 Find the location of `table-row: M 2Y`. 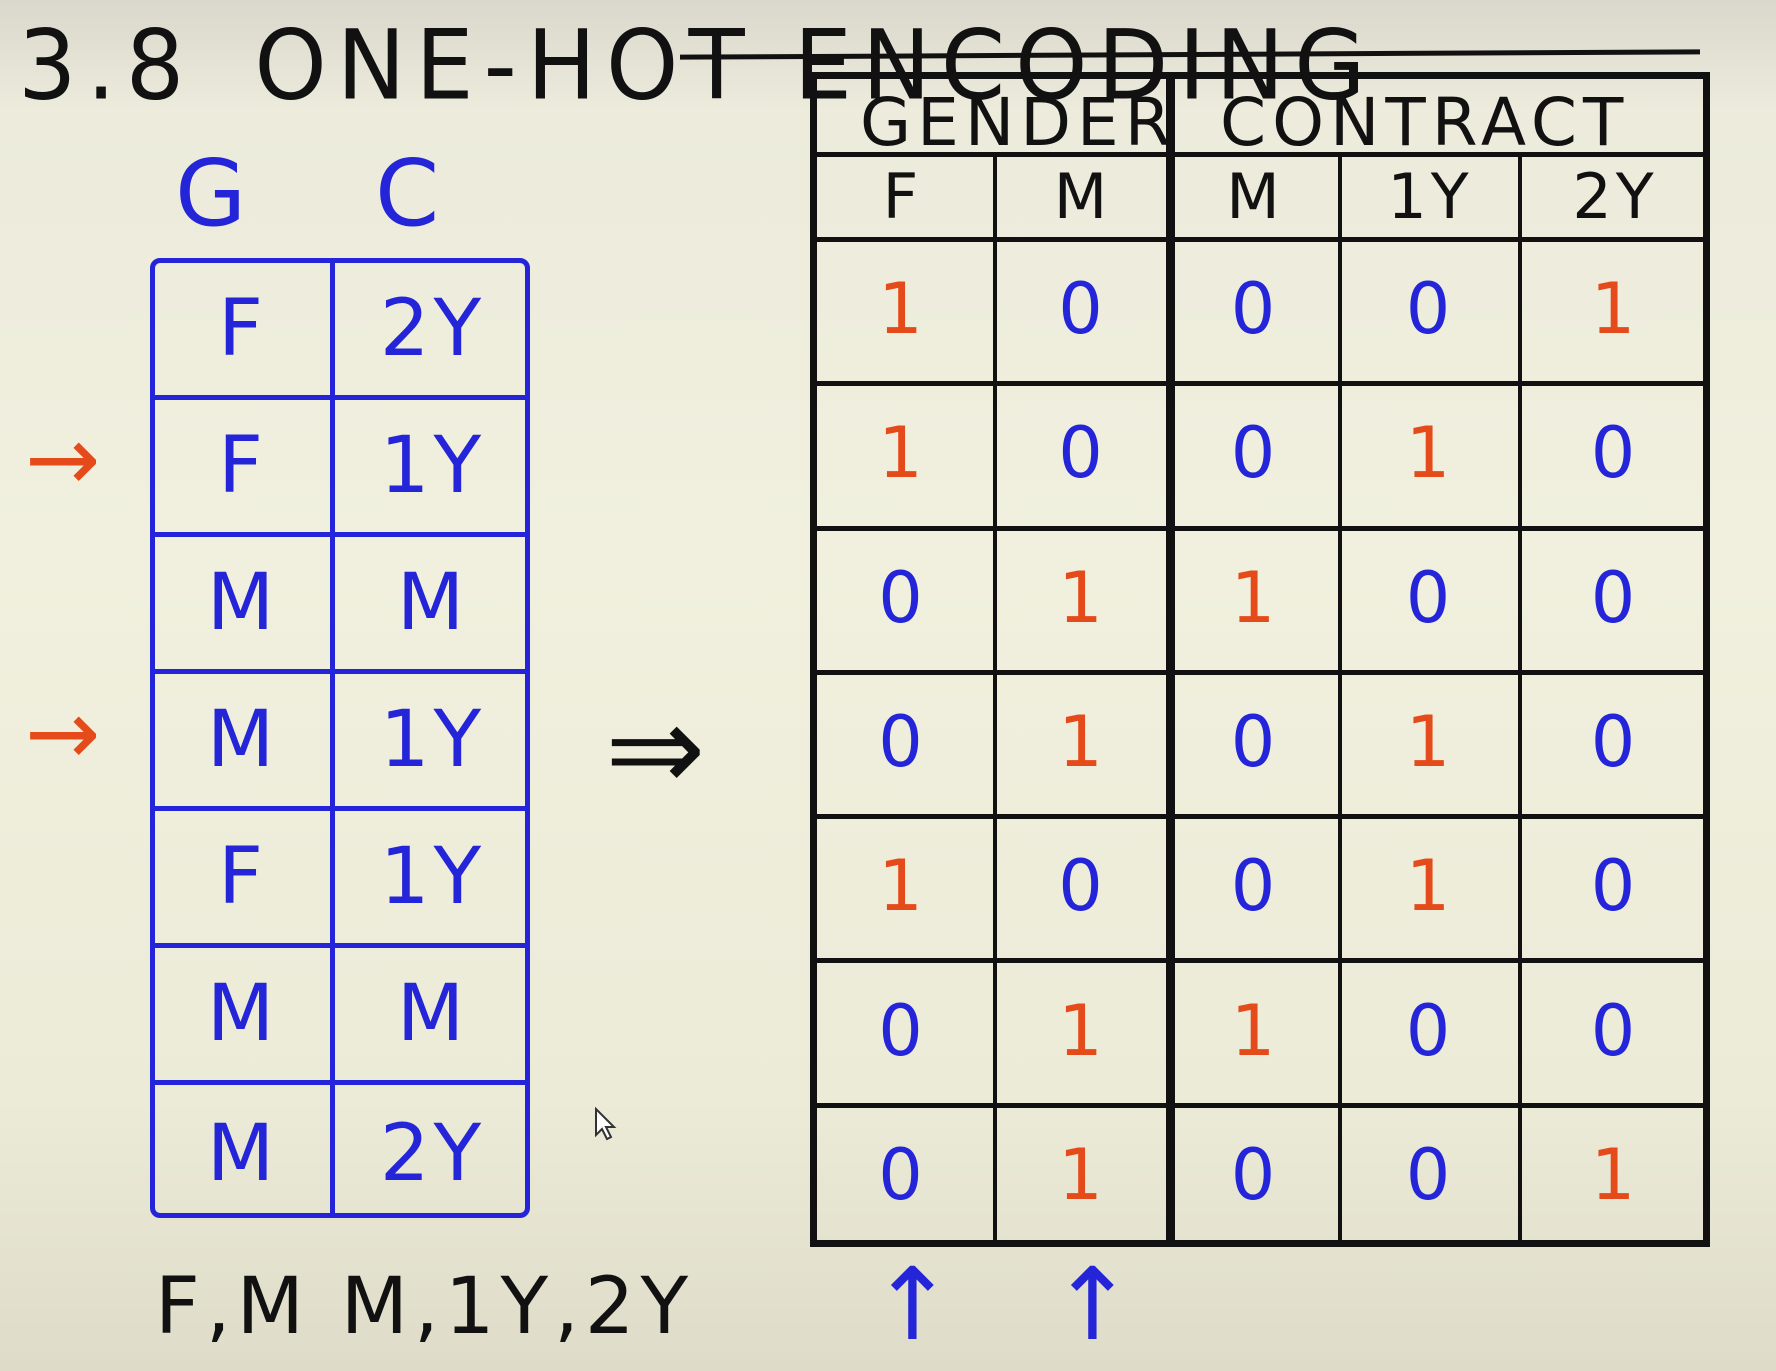

table-row: M 2Y is located at coordinates (340, 1153).